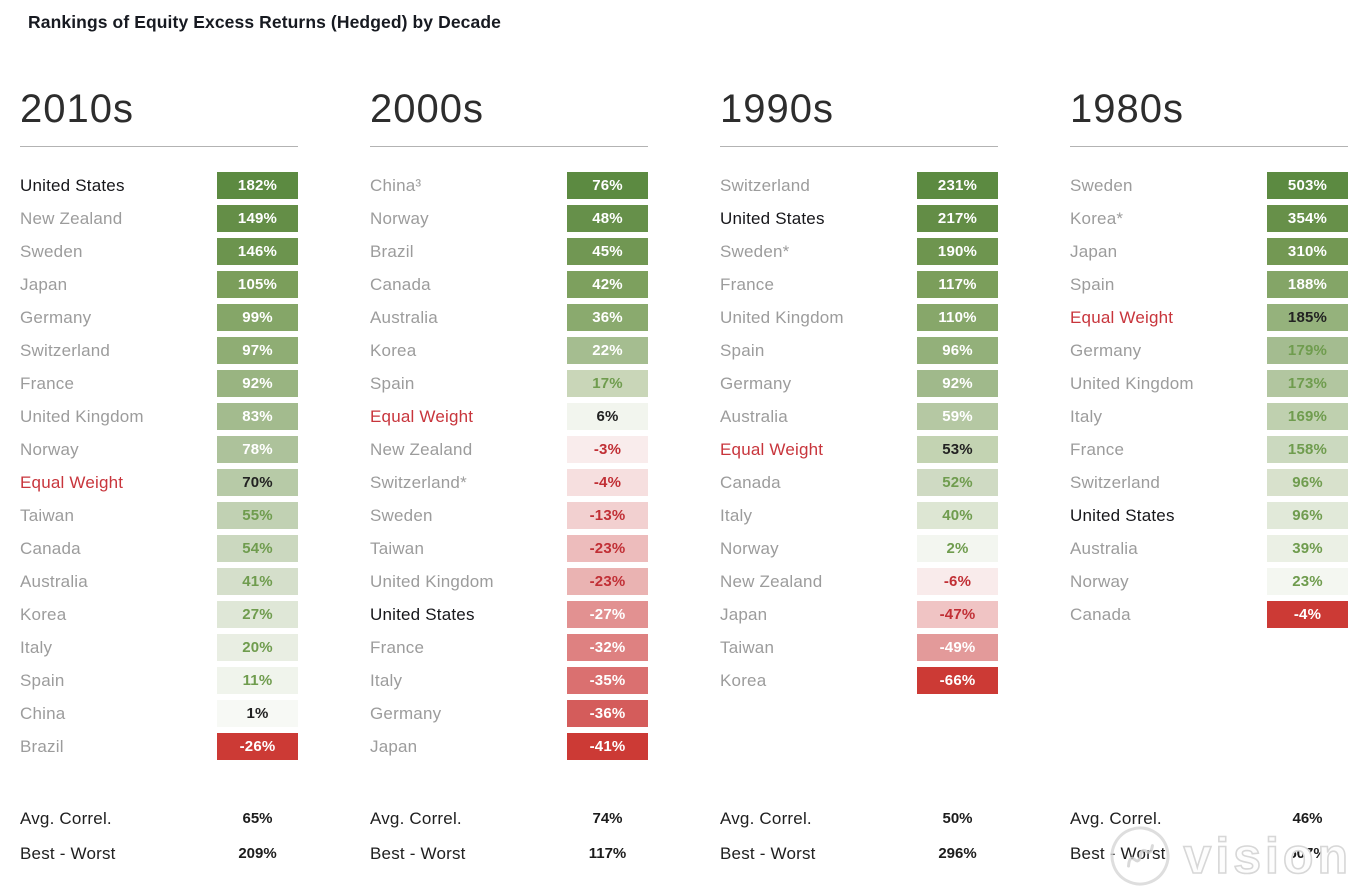 The width and height of the screenshot is (1366, 892). What do you see at coordinates (957, 581) in the screenshot?
I see `value-badge: -6%` at bounding box center [957, 581].